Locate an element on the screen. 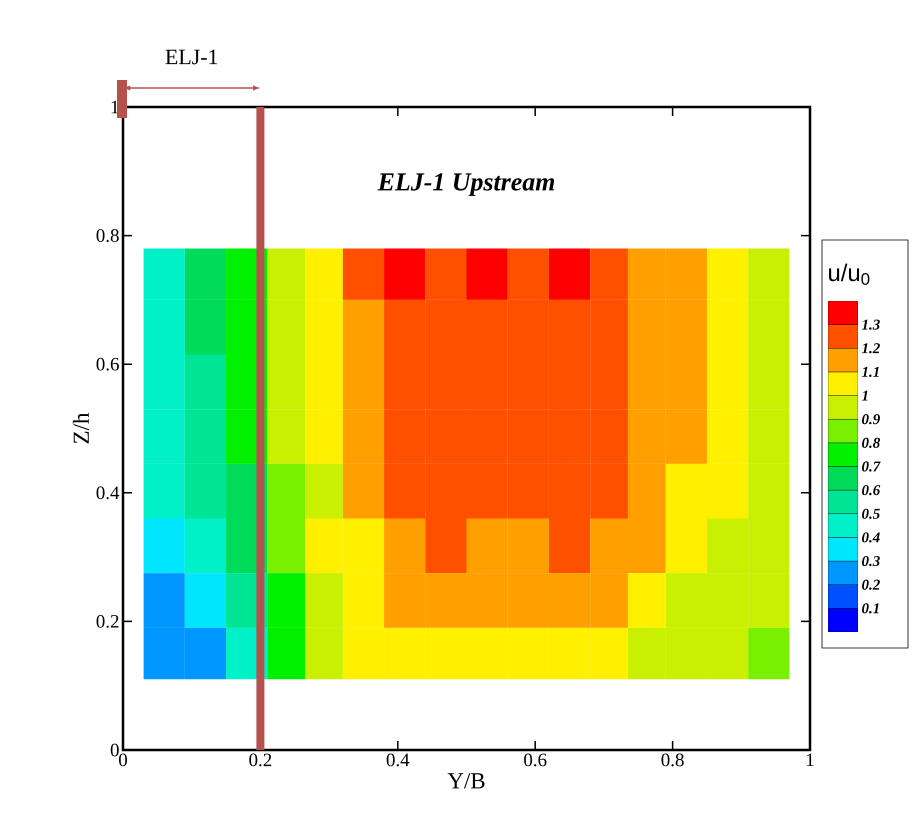 This screenshot has height=839, width=913. y-tick-label: 0.8 is located at coordinates (107, 235).